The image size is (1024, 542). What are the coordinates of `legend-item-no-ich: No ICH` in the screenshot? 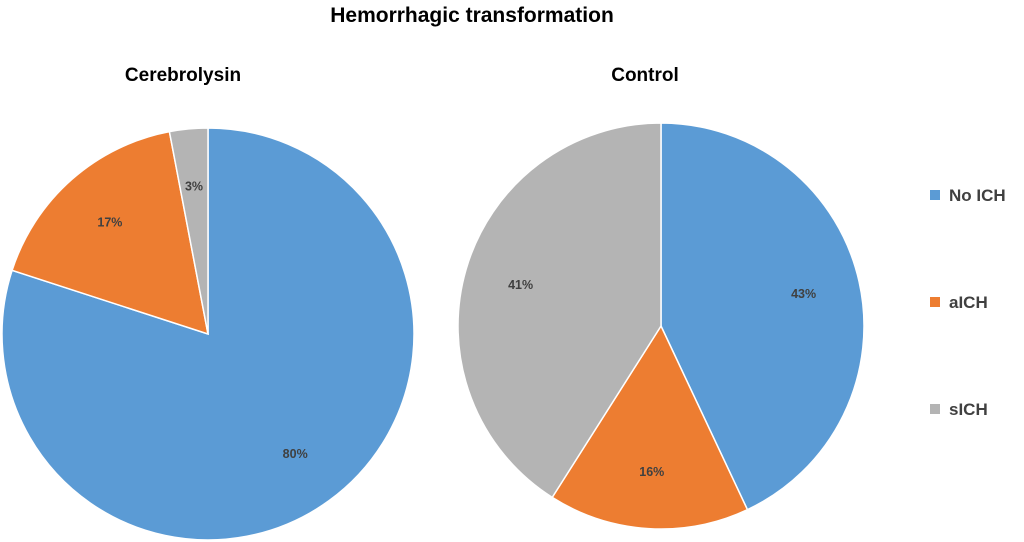 It's located at (968, 195).